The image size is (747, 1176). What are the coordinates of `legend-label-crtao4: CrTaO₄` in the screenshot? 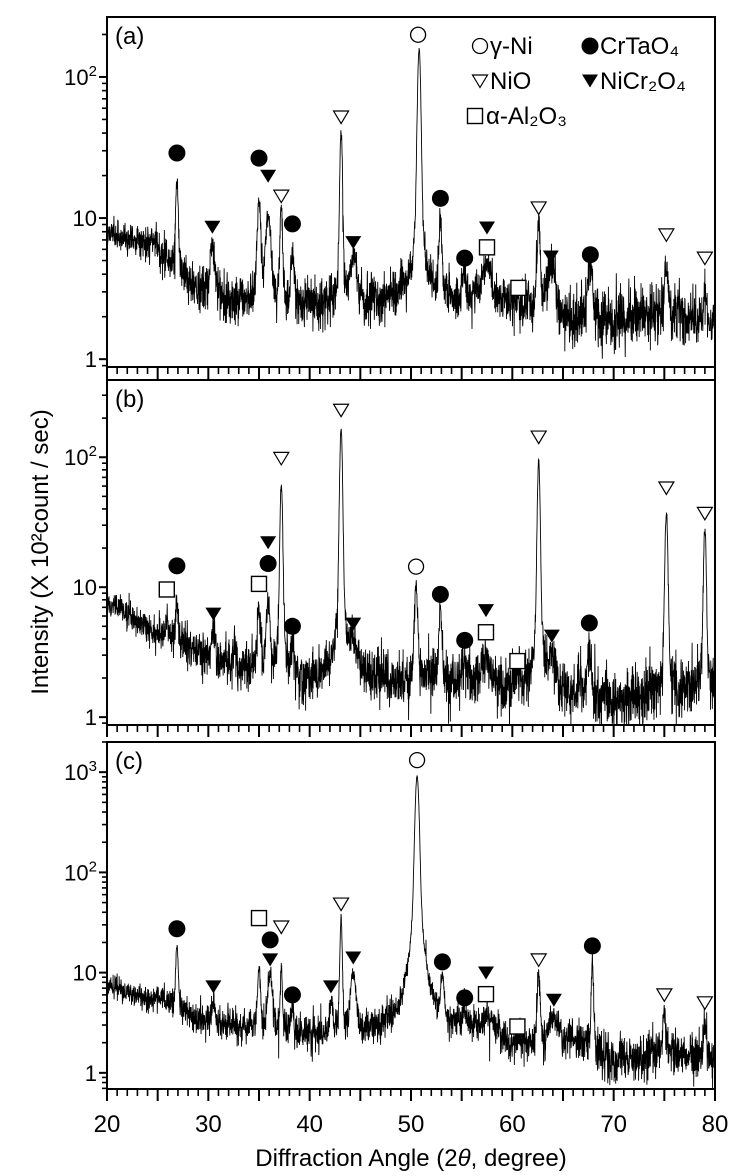 It's located at (639, 46).